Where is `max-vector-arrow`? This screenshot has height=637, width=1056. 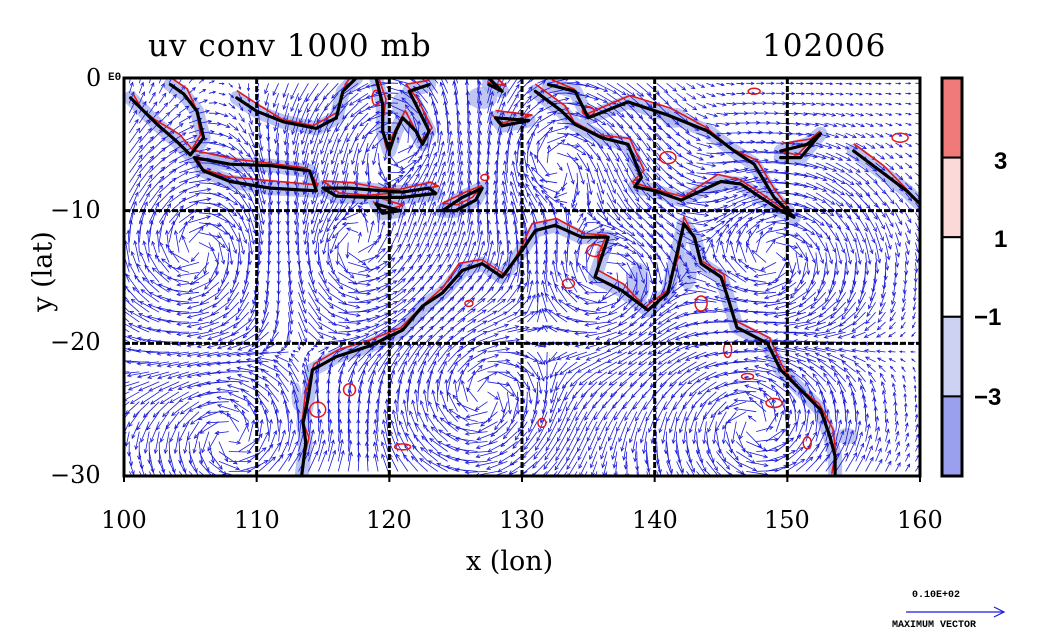
max-vector-arrow is located at coordinates (956, 612).